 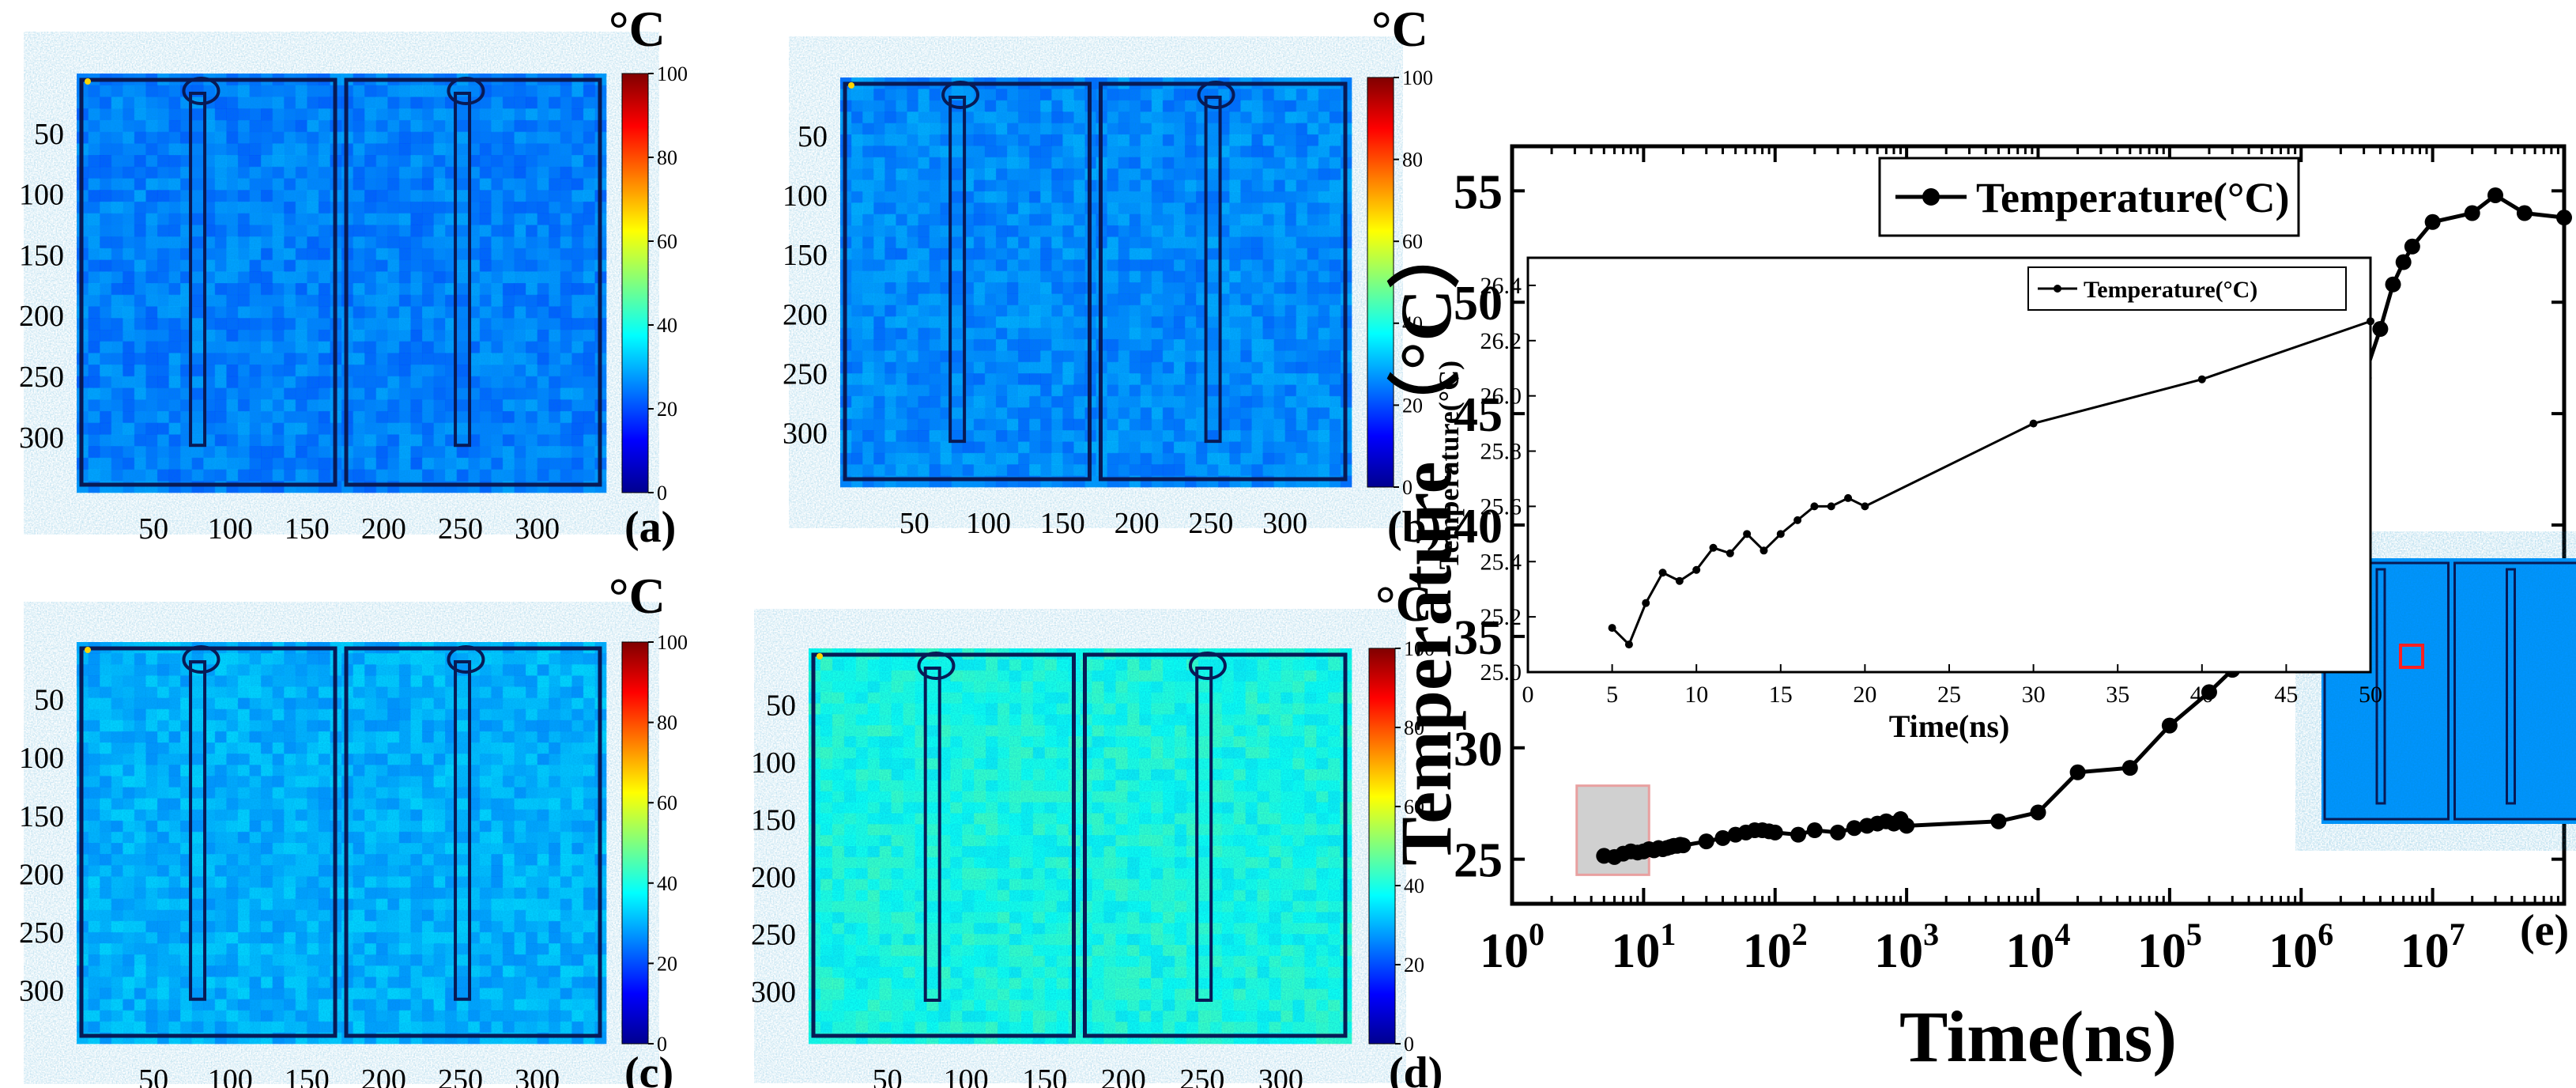 I want to click on heatmap-y-tick: 100, so click(x=41, y=195).